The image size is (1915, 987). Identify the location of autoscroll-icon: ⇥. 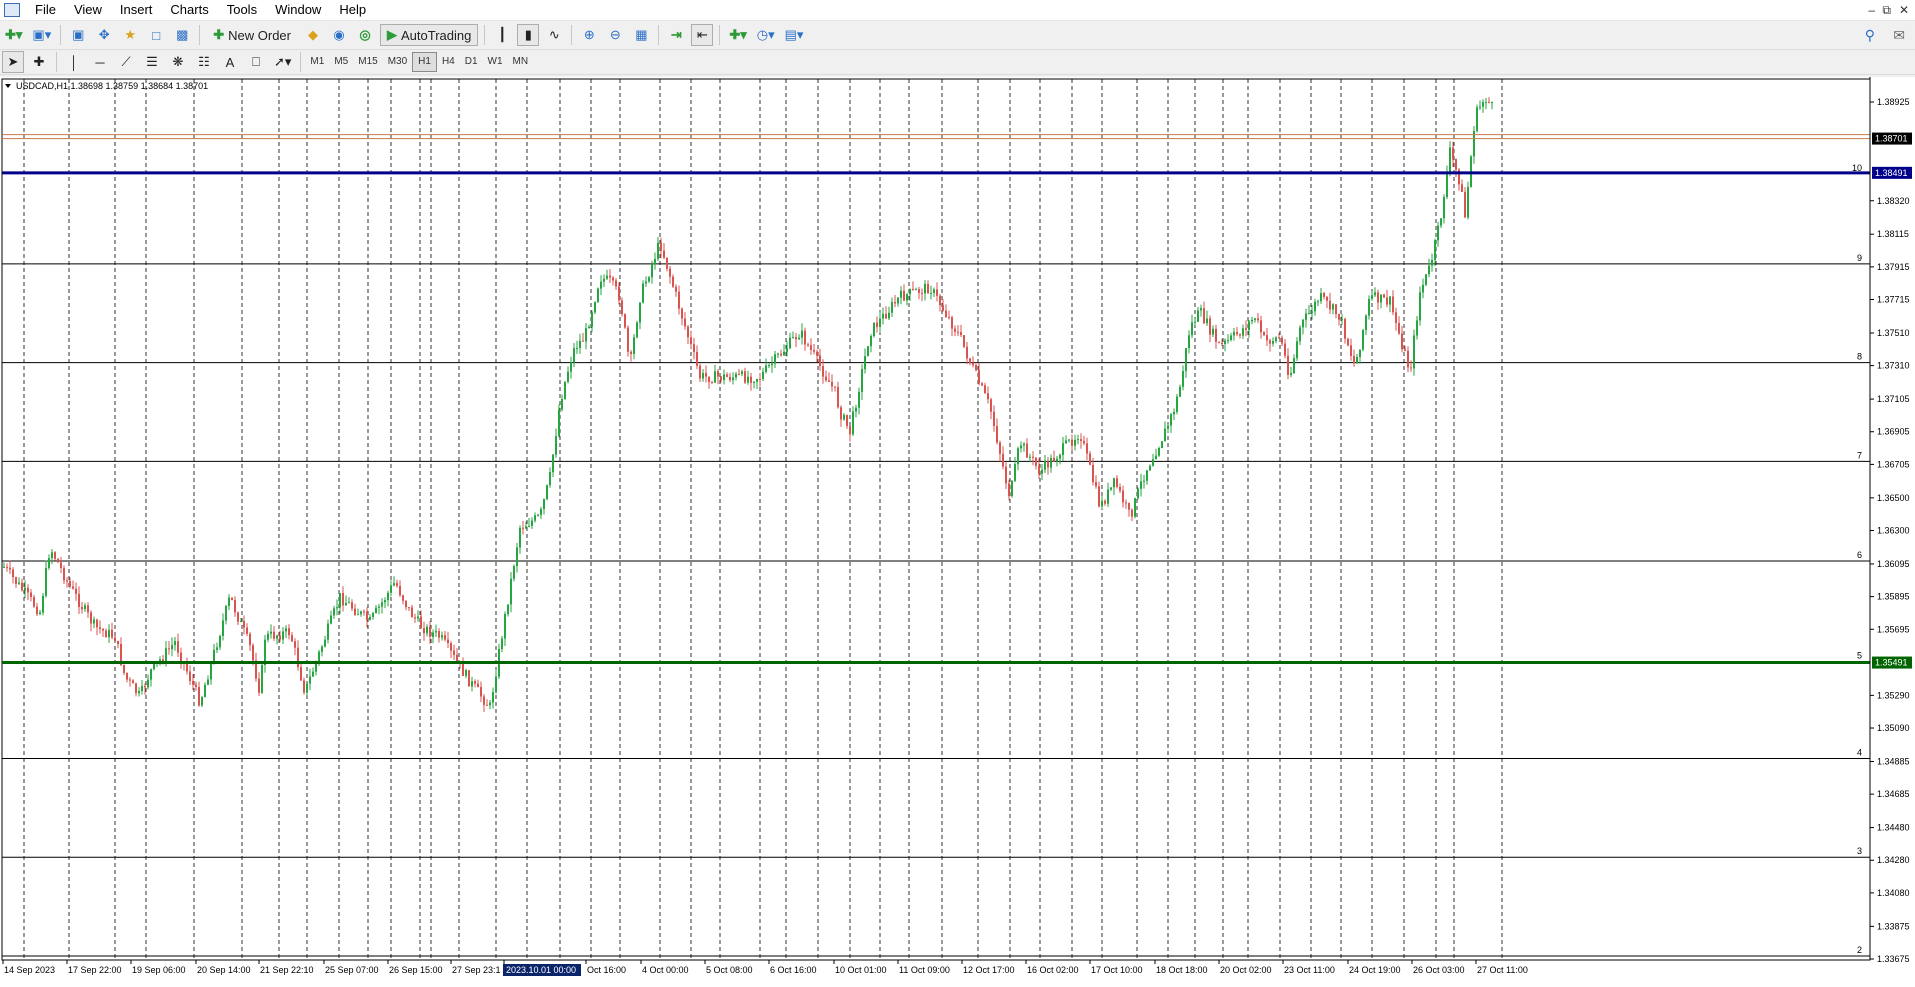
(676, 34).